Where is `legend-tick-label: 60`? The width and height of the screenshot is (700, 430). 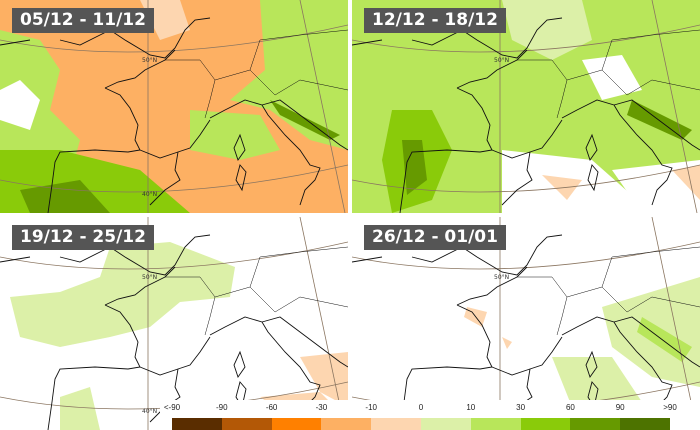 legend-tick-label: 60 is located at coordinates (570, 407).